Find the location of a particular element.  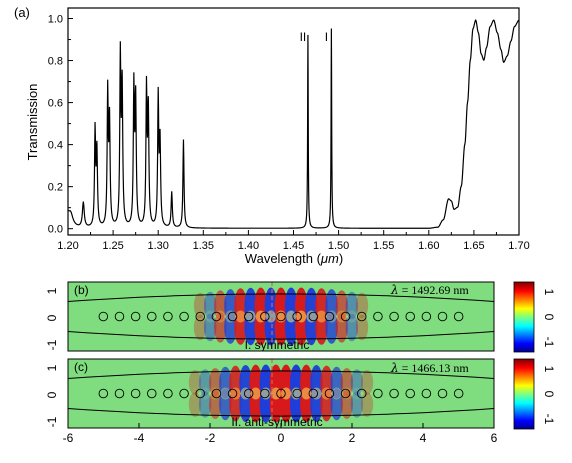

panel-b-label: (b) is located at coordinates (81, 290).